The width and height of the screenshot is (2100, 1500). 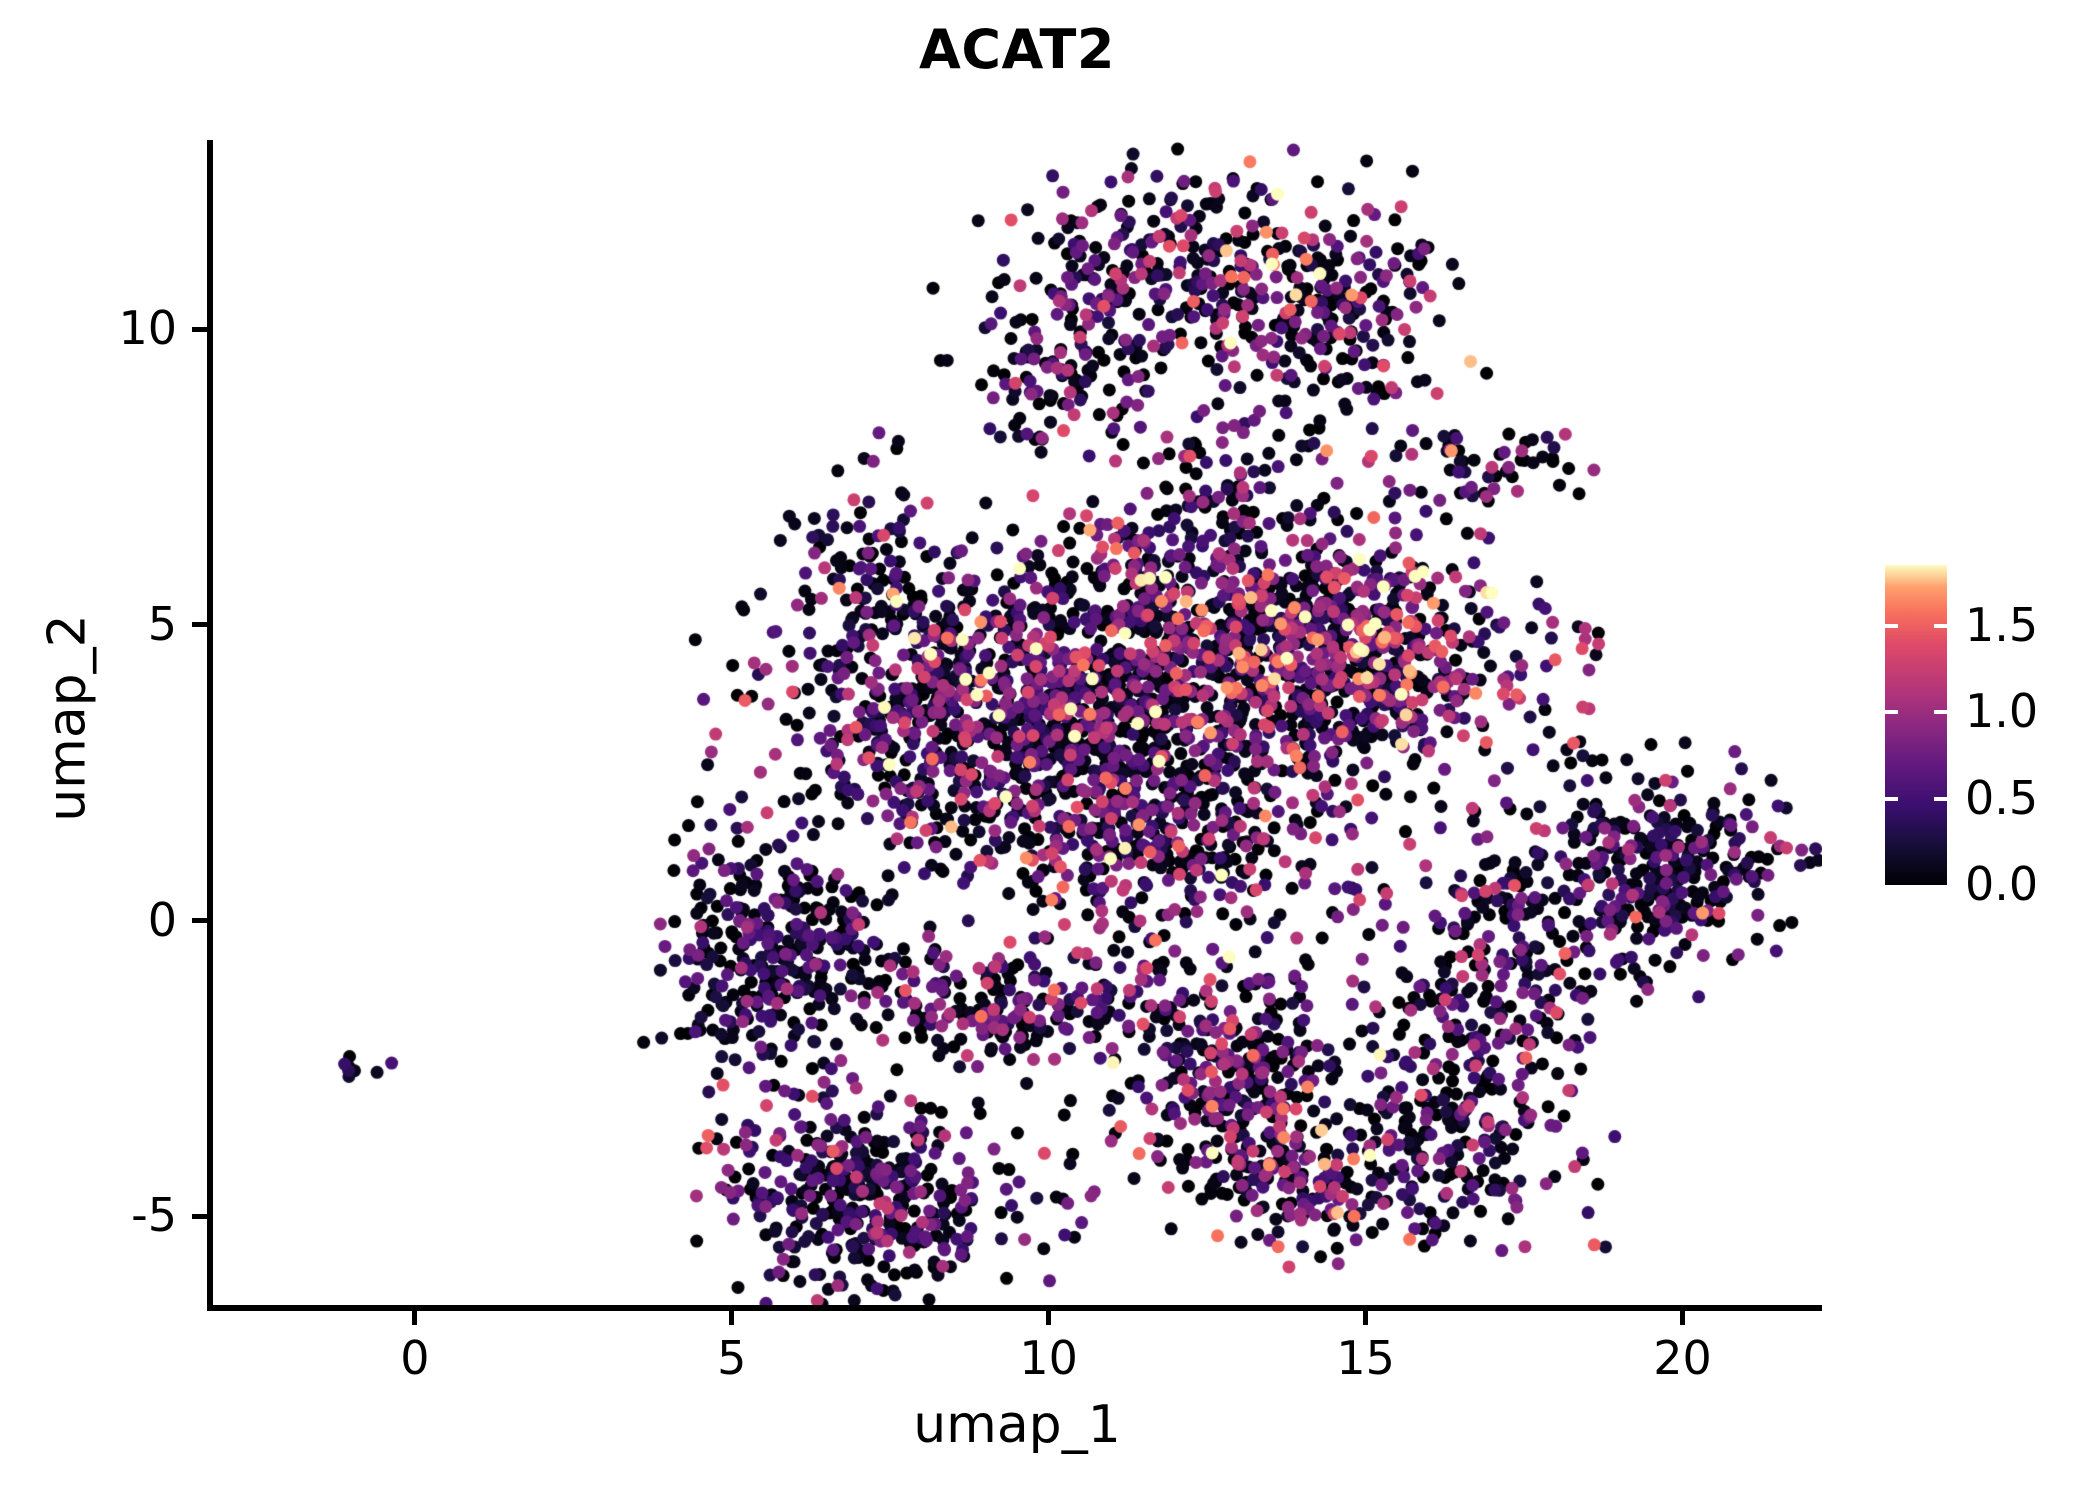 What do you see at coordinates (1014, 1308) in the screenshot?
I see `x-axis-spine` at bounding box center [1014, 1308].